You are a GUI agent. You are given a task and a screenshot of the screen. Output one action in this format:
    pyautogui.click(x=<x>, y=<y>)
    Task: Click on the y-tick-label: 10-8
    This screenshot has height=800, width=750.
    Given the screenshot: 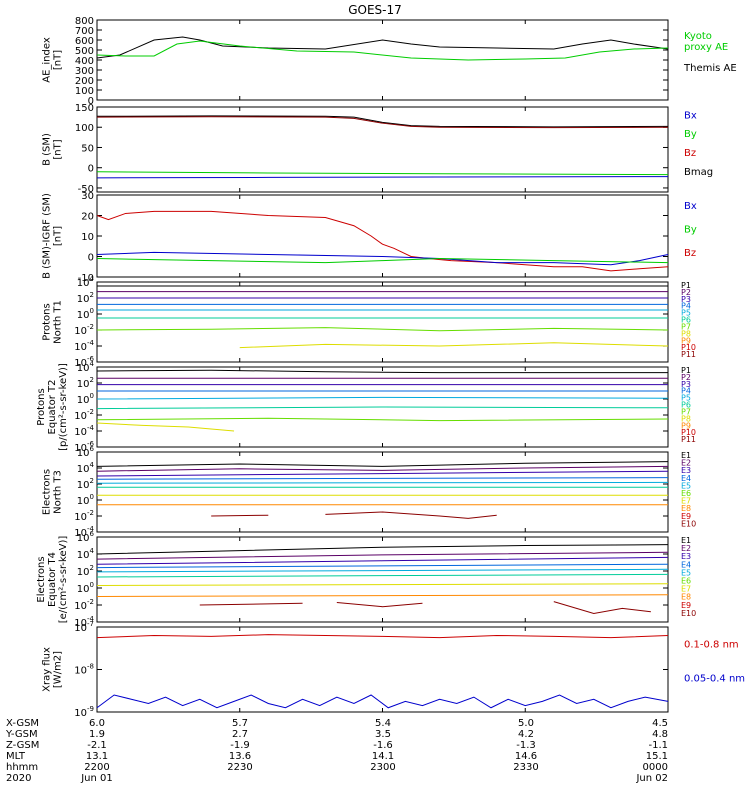 What is the action you would take?
    pyautogui.click(x=84, y=670)
    